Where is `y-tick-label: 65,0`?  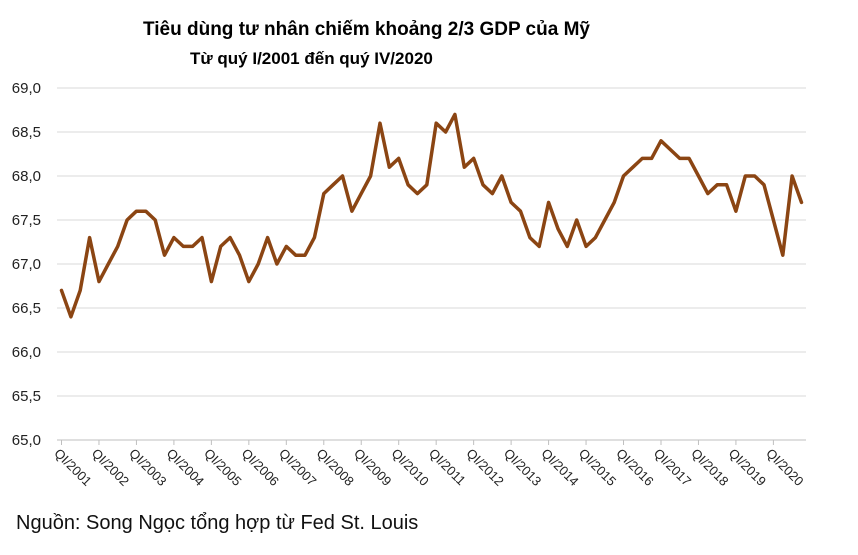 y-tick-label: 65,0 is located at coordinates (26, 440).